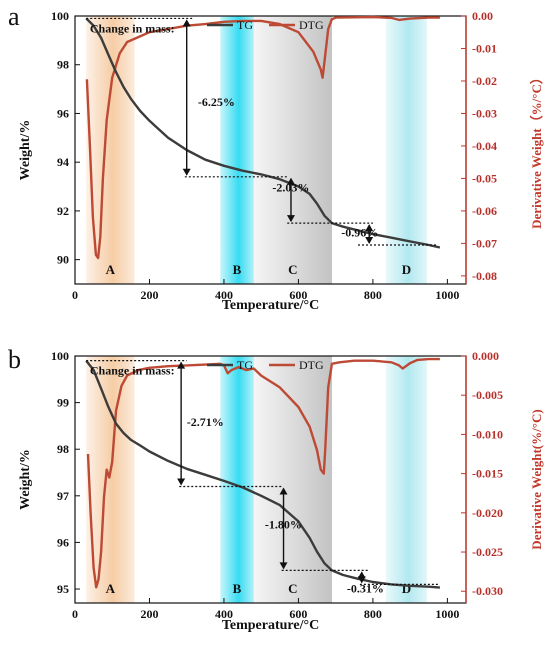 The width and height of the screenshot is (550, 659). What do you see at coordinates (63, 162) in the screenshot?
I see `y-tick-label: 94` at bounding box center [63, 162].